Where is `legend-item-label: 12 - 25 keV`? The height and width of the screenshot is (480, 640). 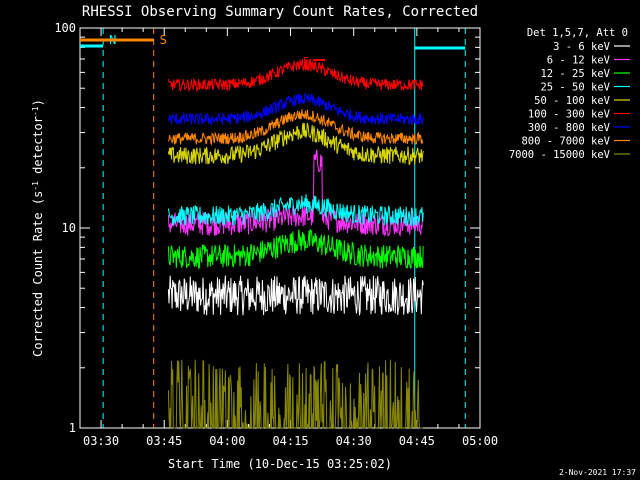
legend-item-label: 12 - 25 keV is located at coordinates (575, 74).